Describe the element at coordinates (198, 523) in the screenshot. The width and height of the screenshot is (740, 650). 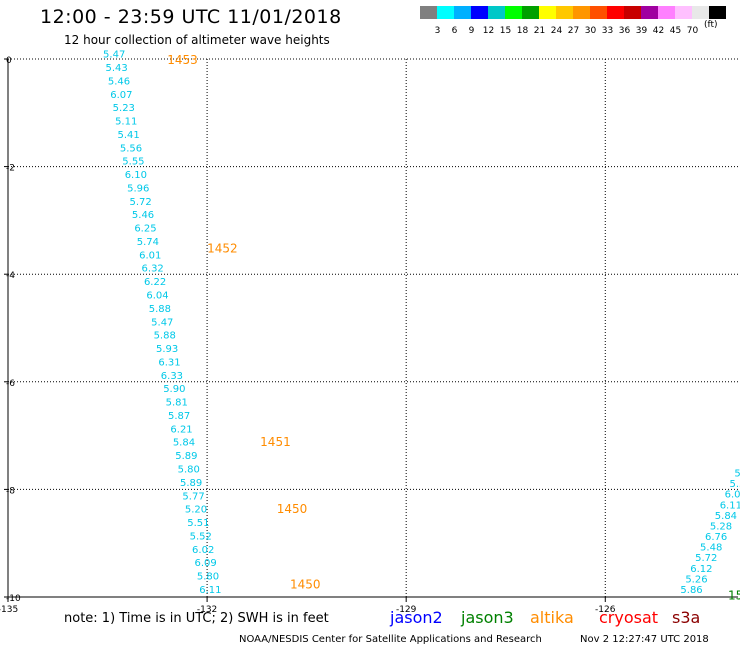
I see `wave-height-point: 5.51` at that location.